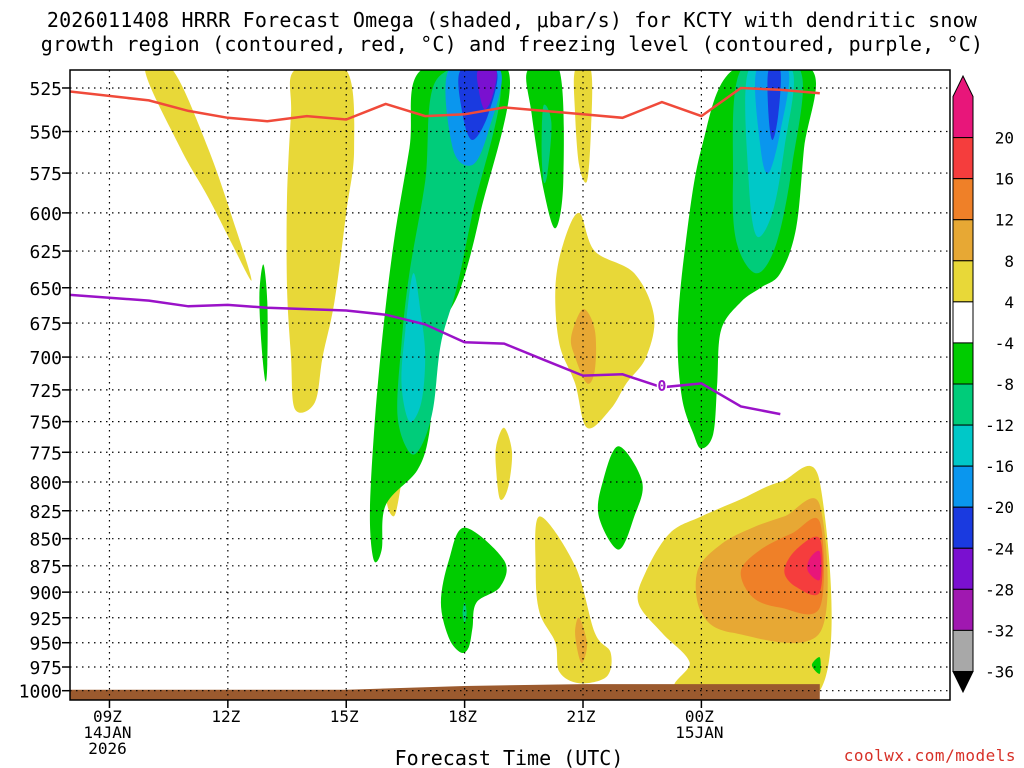 This screenshot has width=1024, height=768. I want to click on y-tick-label: 675, so click(45, 324).